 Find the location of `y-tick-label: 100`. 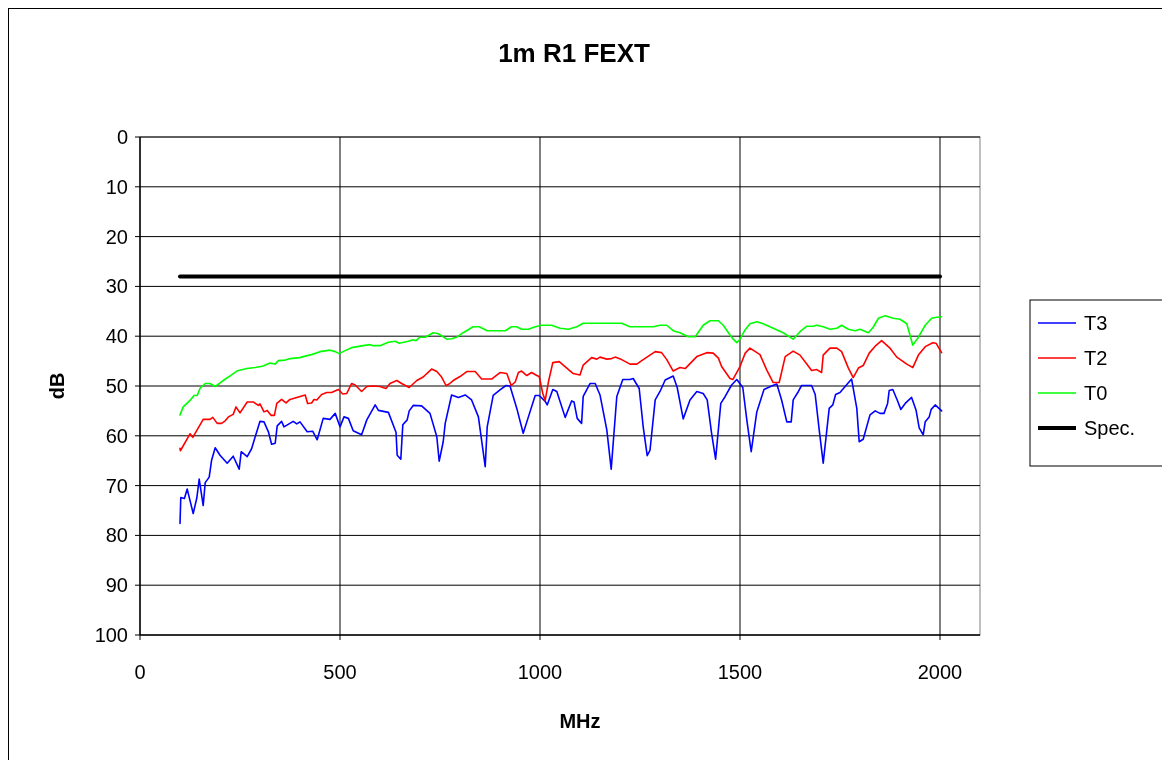

y-tick-label: 100 is located at coordinates (111, 635).